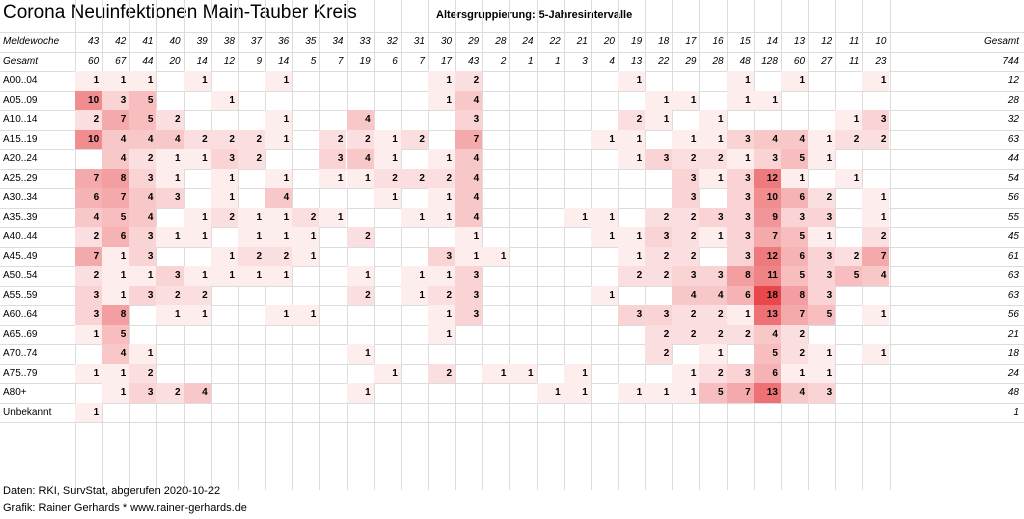 This screenshot has width=1024, height=519. I want to click on week-total-cell: 43, so click(474, 61).